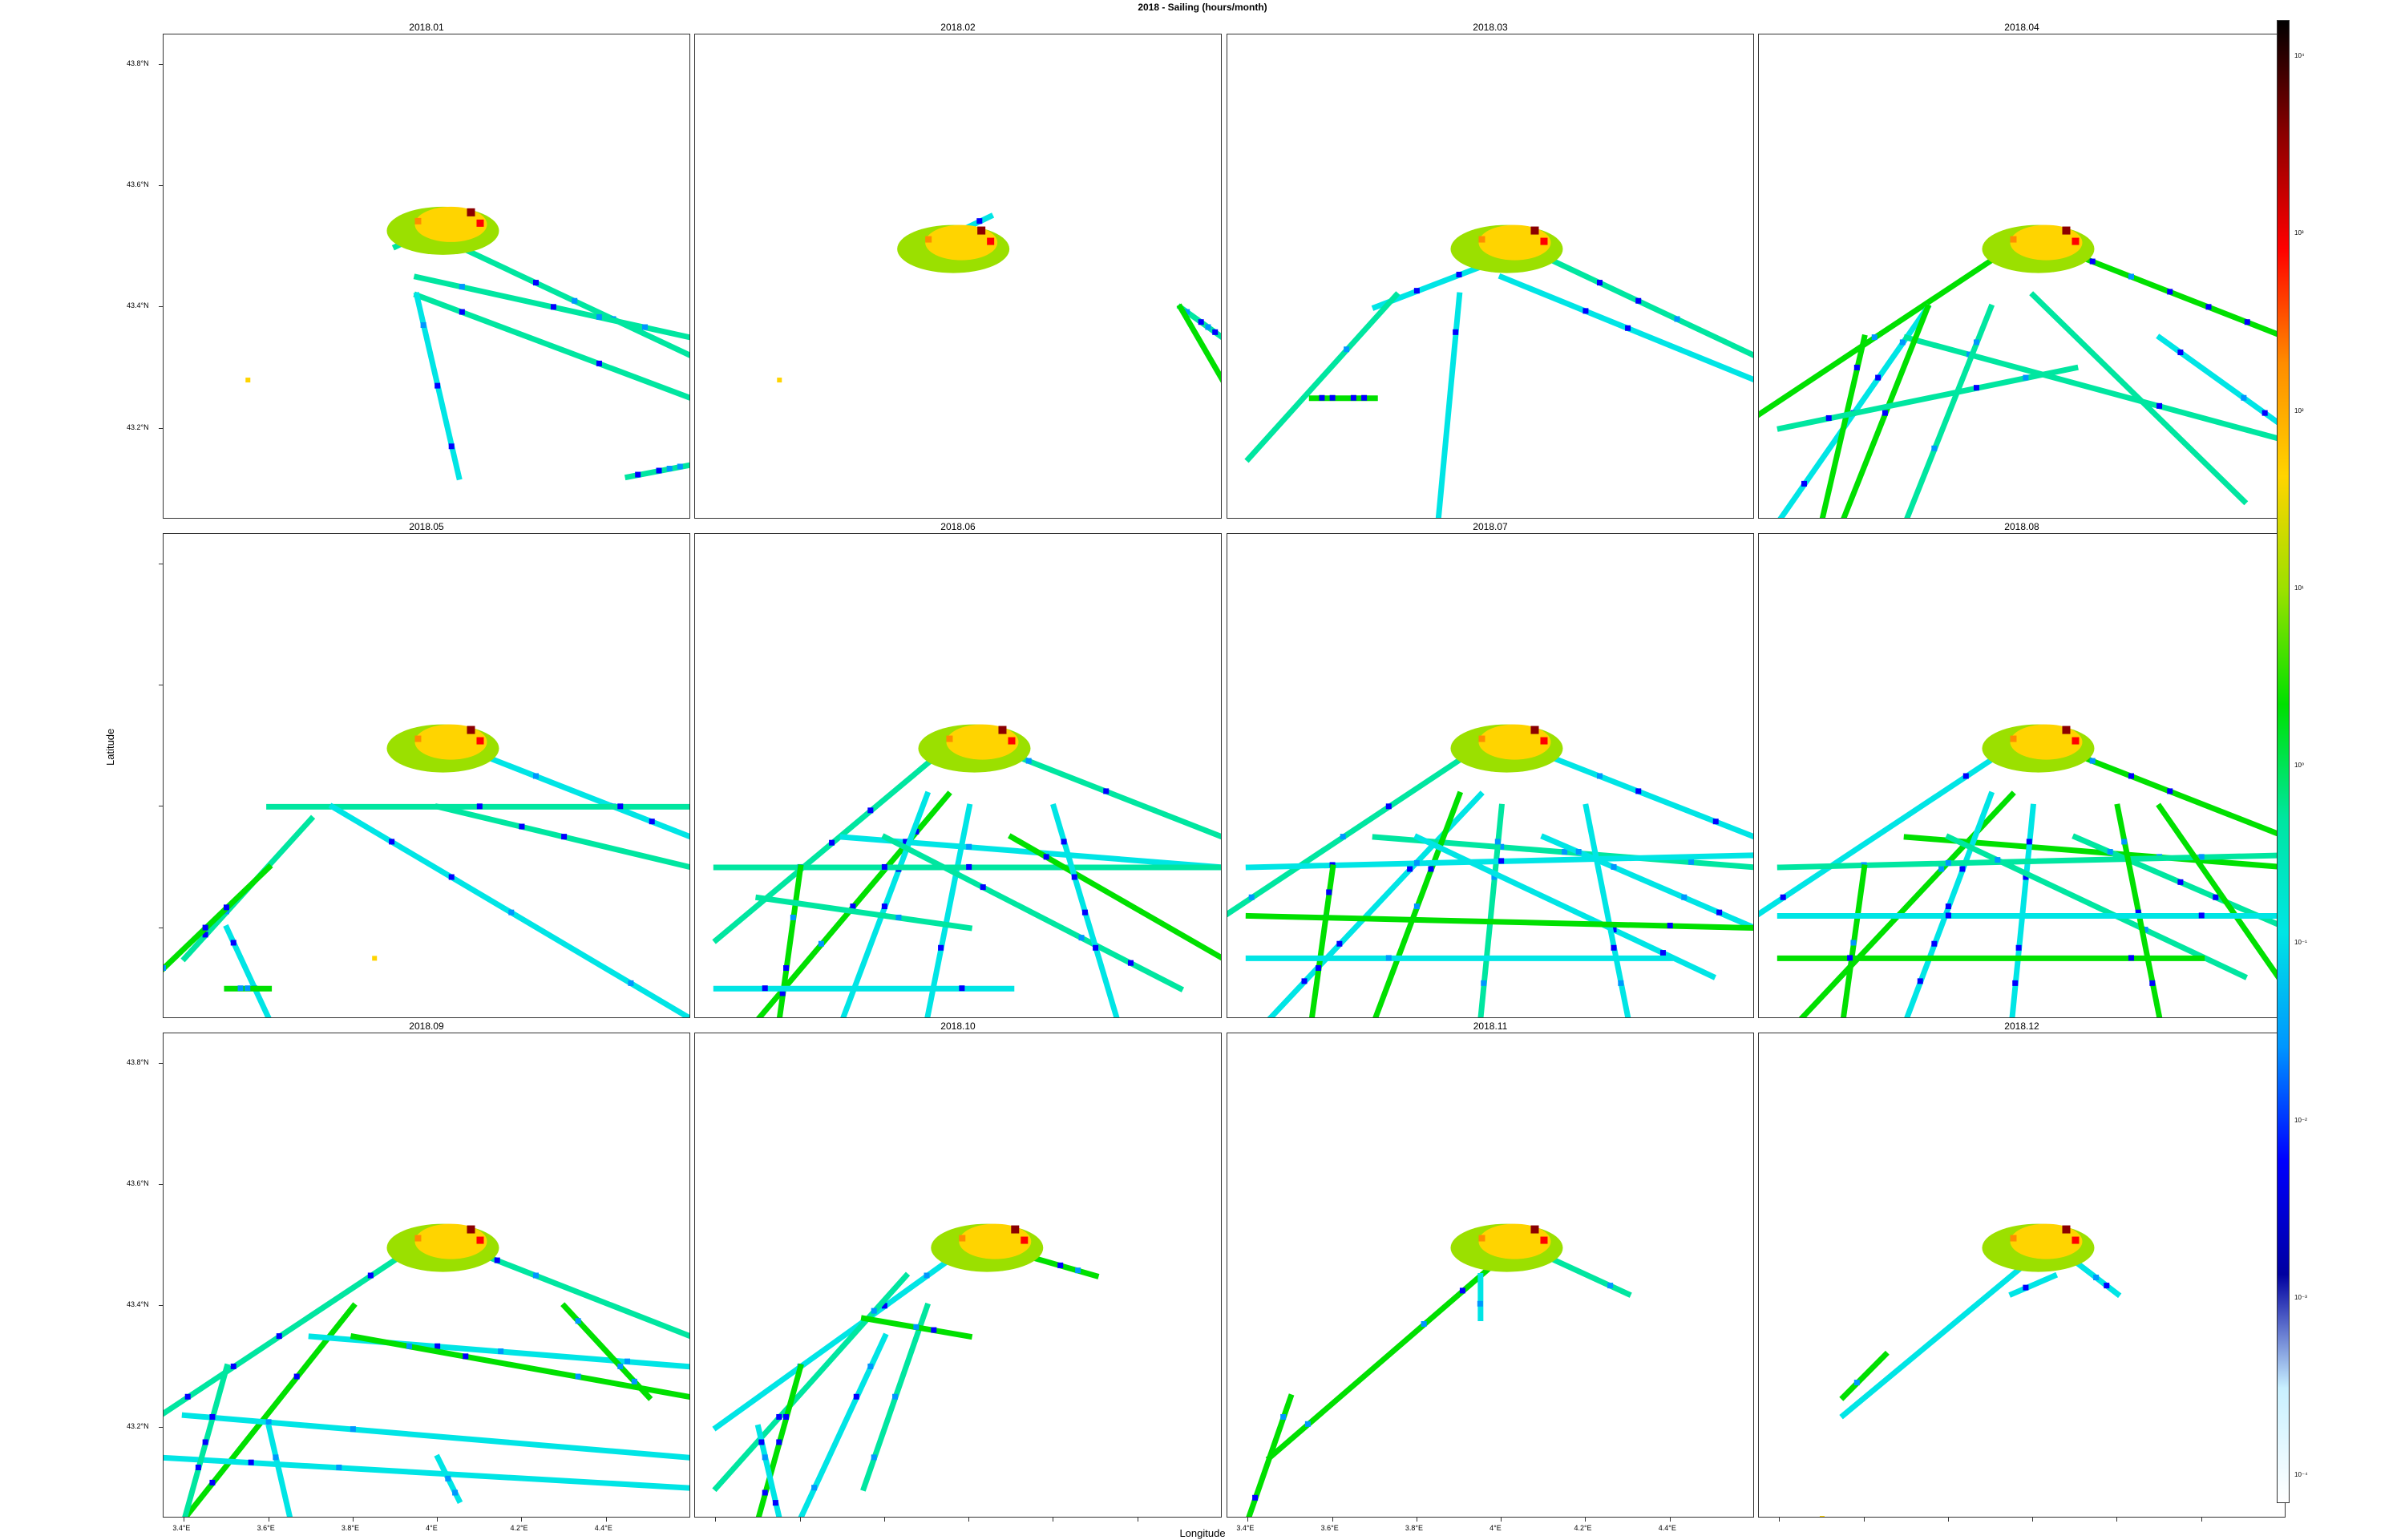 The image size is (2405, 1540). What do you see at coordinates (266, 1528) in the screenshot?
I see `x-tick-label: 3.6°E` at bounding box center [266, 1528].